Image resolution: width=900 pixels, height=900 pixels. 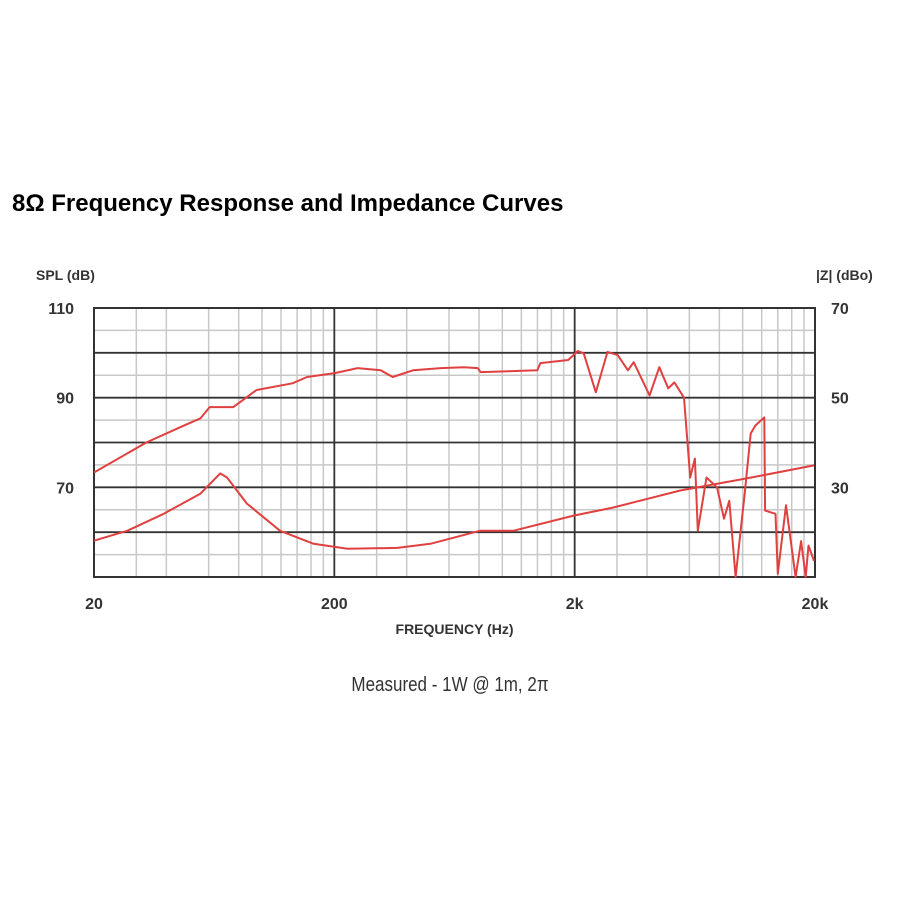 I want to click on x-tick-label: 20, so click(x=94, y=604).